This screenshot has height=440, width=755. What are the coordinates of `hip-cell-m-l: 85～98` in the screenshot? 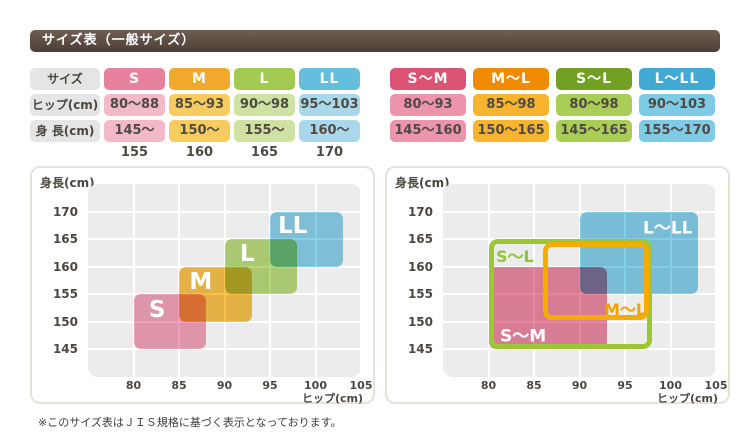 It's located at (511, 105).